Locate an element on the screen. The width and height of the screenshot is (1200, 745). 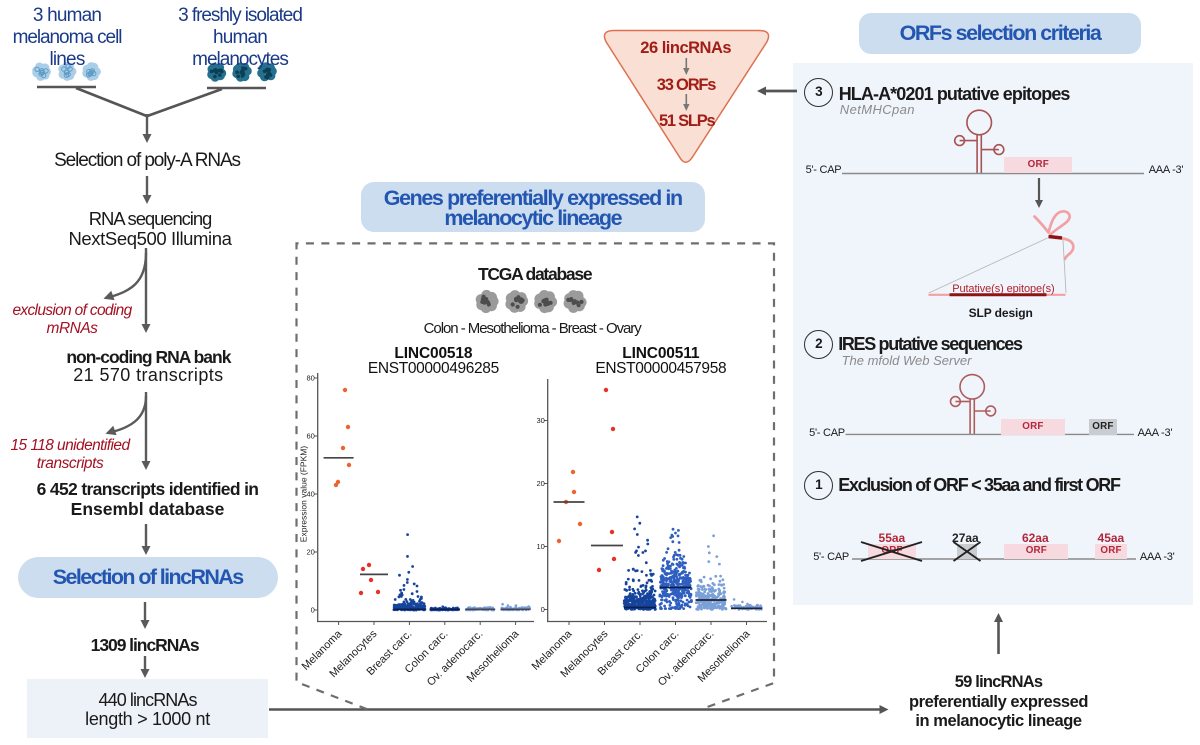
svg-text: 80 is located at coordinates (310, 378).